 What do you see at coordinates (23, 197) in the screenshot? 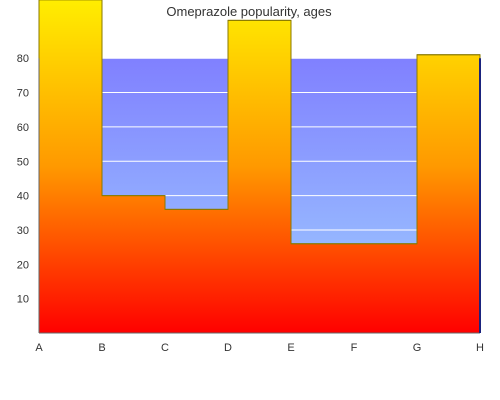
I see `y-tick-label: 40` at bounding box center [23, 197].